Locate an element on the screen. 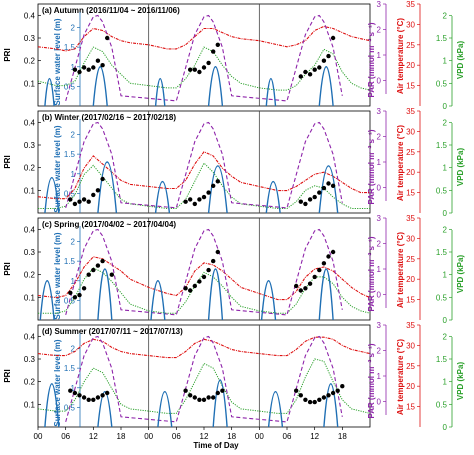 This screenshot has width=474, height=455. panel-title: (a) Autumn (2016/11/04 ~ 2016/11/06) is located at coordinates (111, 10).